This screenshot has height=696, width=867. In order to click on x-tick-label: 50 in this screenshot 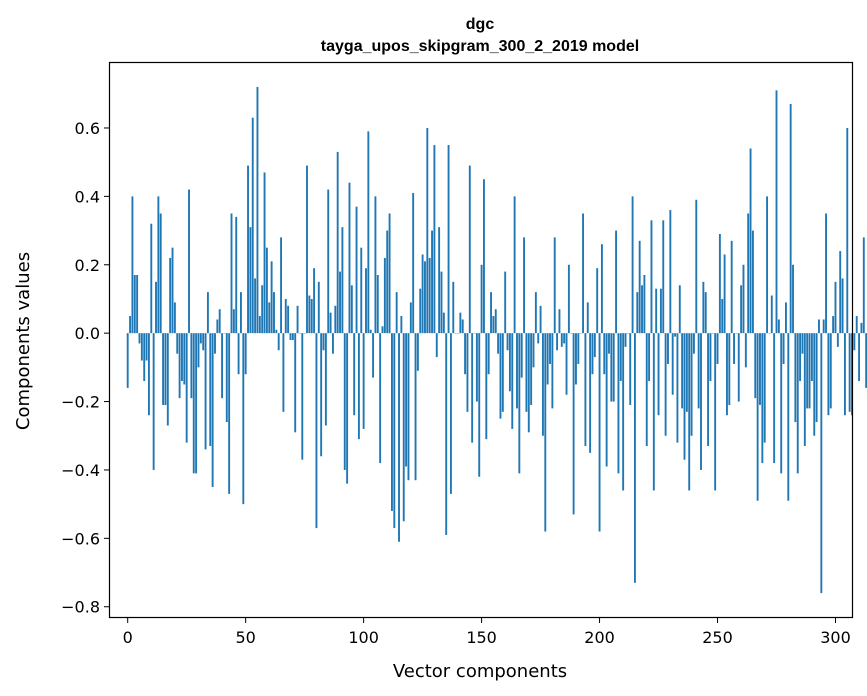, I will do `click(245, 637)`.